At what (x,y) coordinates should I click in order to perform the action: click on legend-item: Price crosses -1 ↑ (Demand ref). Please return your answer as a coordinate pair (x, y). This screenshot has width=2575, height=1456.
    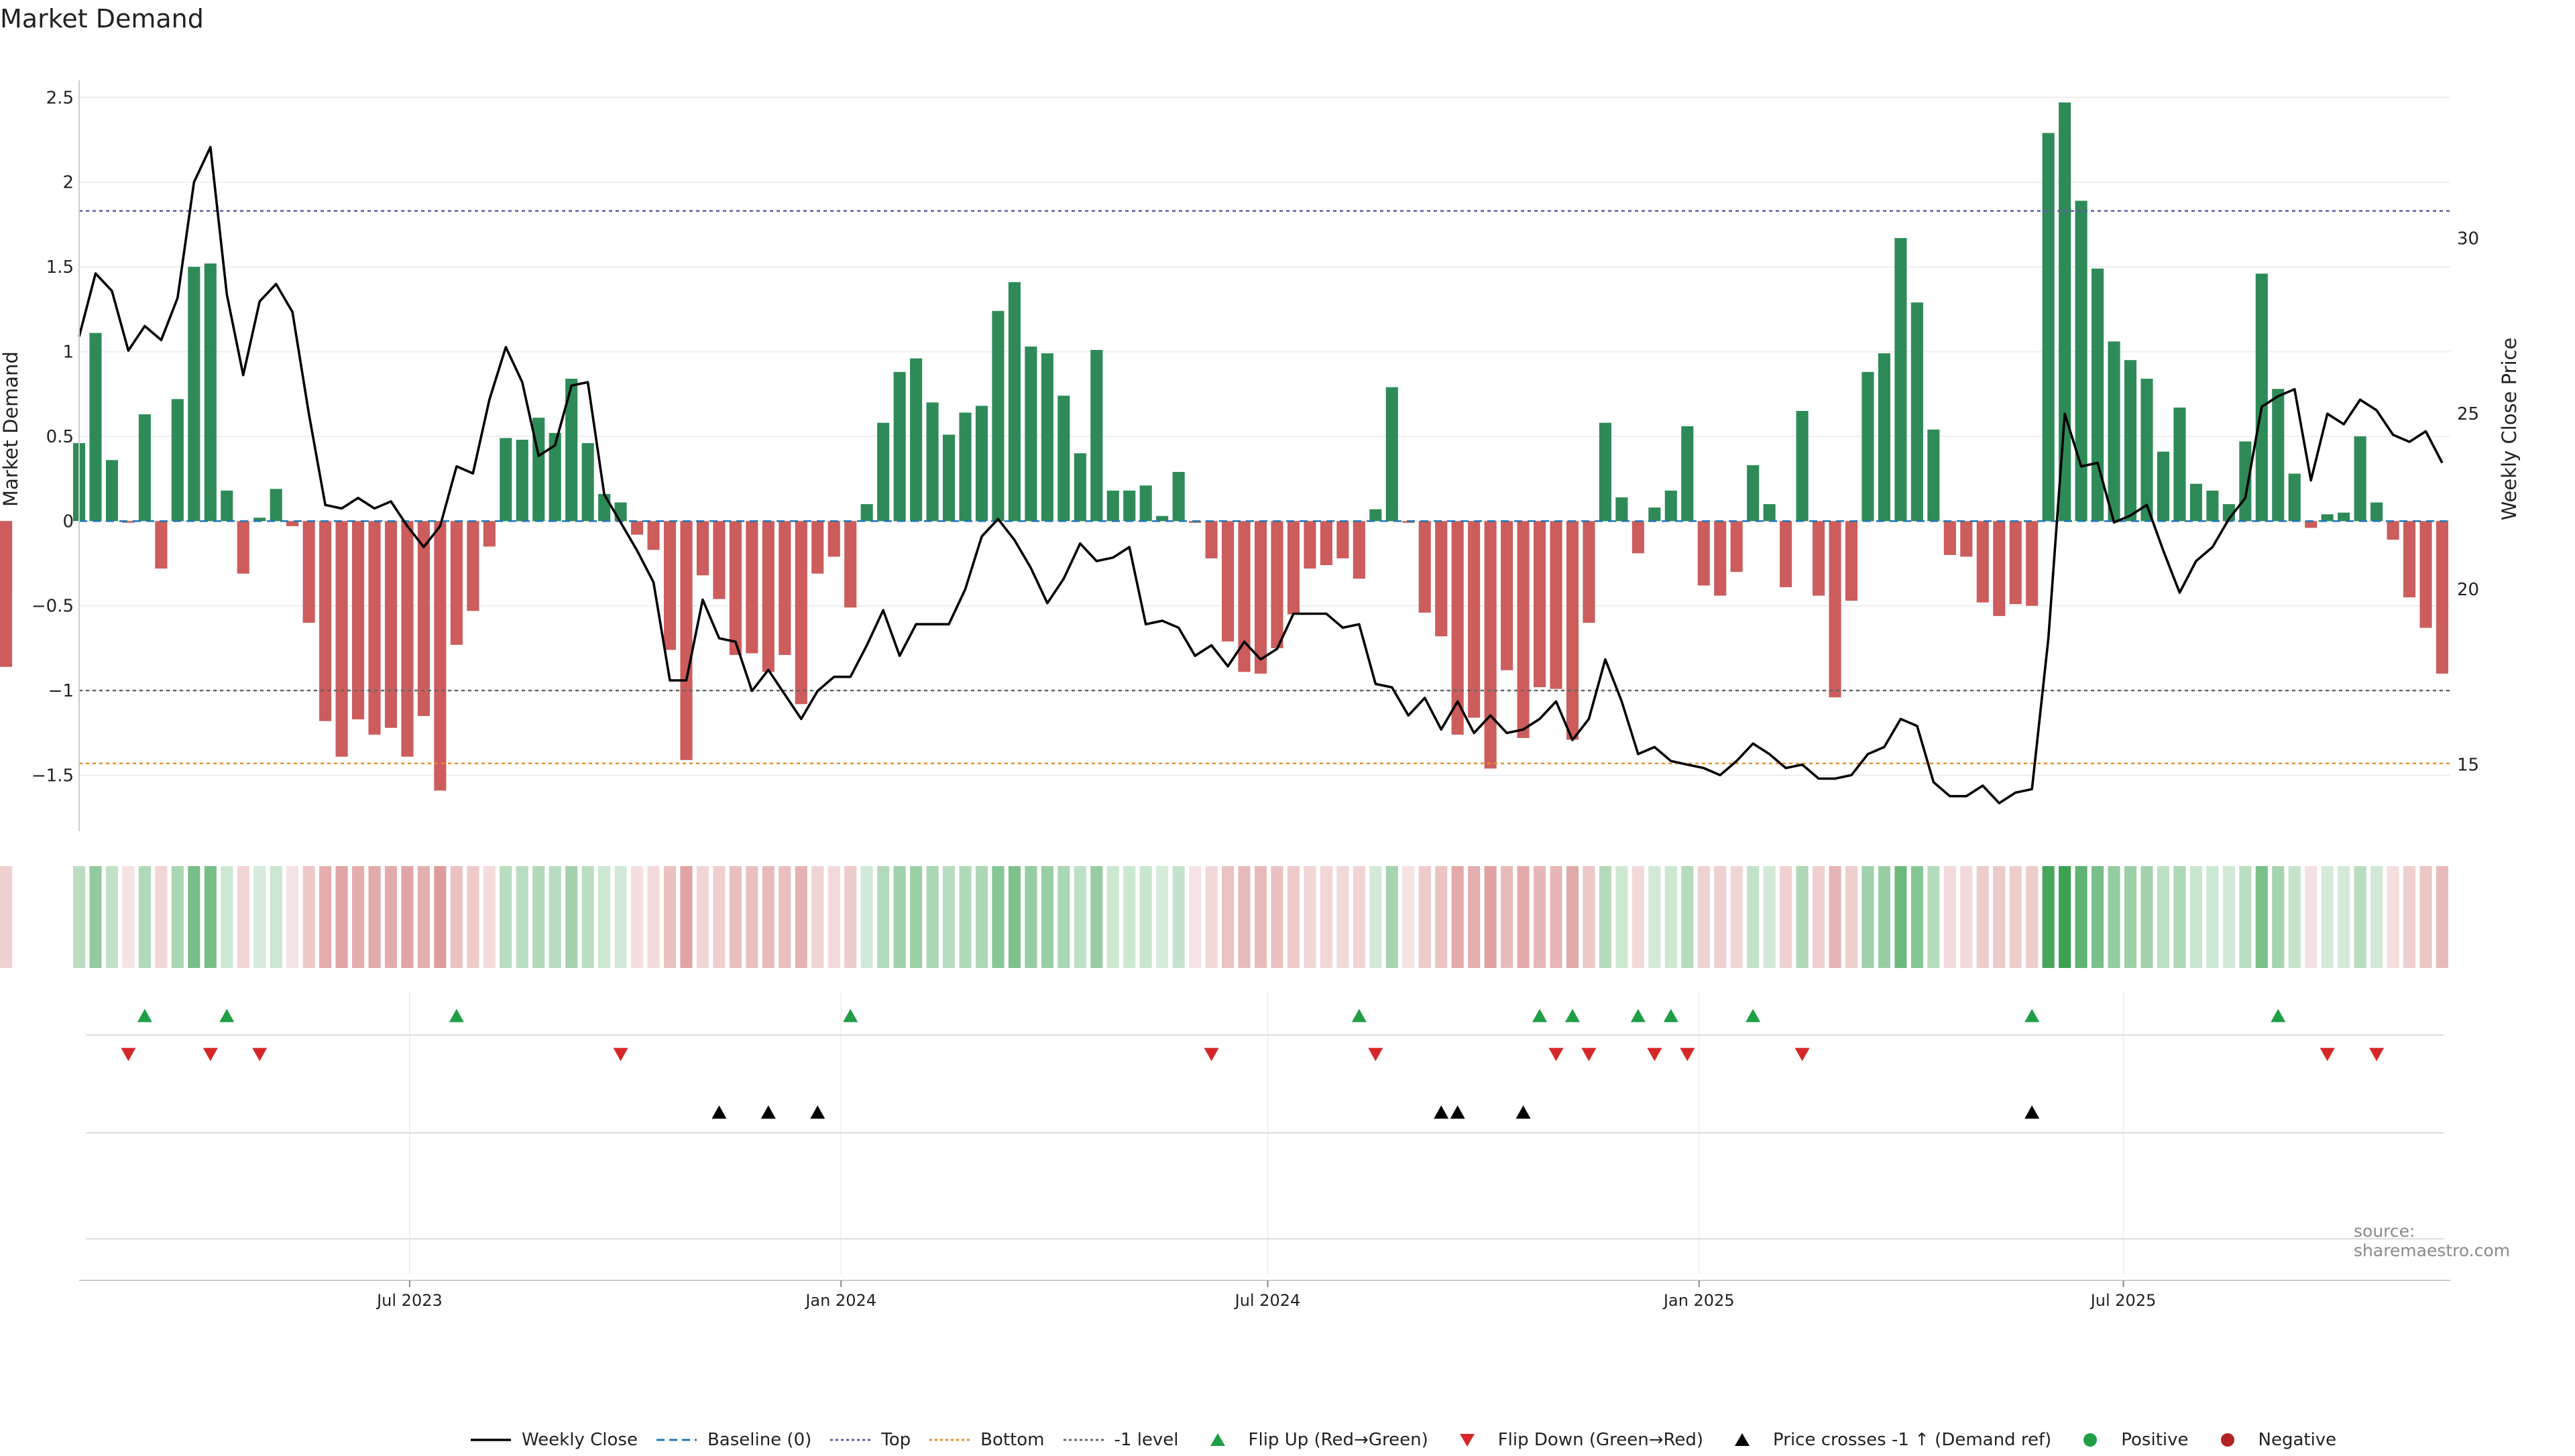
    Looking at the image, I should click on (1886, 1440).